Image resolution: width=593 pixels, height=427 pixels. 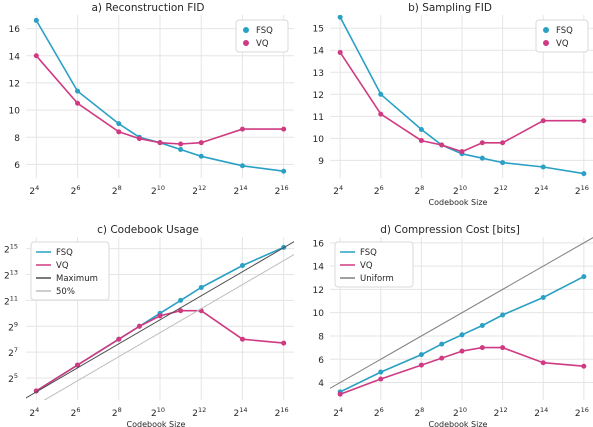 I want to click on x-tick-label: 28, so click(x=117, y=412).